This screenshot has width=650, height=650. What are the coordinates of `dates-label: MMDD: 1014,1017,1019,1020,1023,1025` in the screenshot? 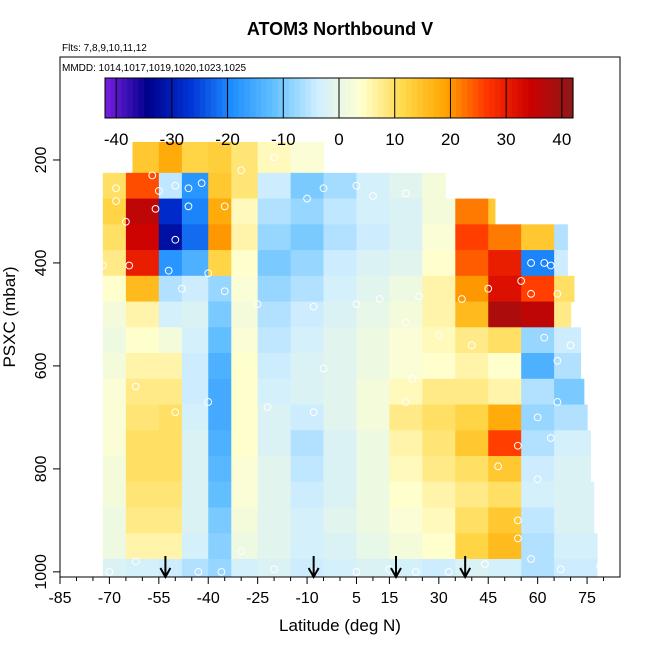 It's located at (154, 68).